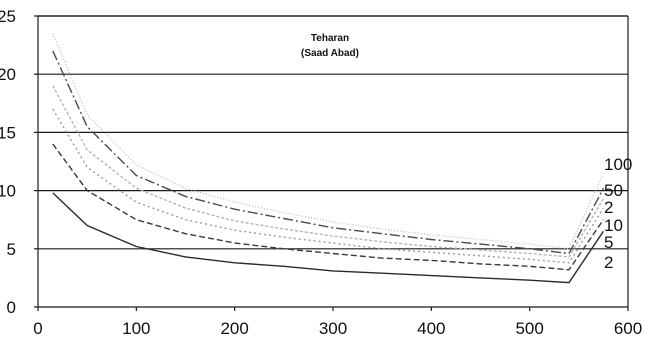 The height and width of the screenshot is (353, 646). What do you see at coordinates (613, 190) in the screenshot?
I see `series-label-4: 50` at bounding box center [613, 190].